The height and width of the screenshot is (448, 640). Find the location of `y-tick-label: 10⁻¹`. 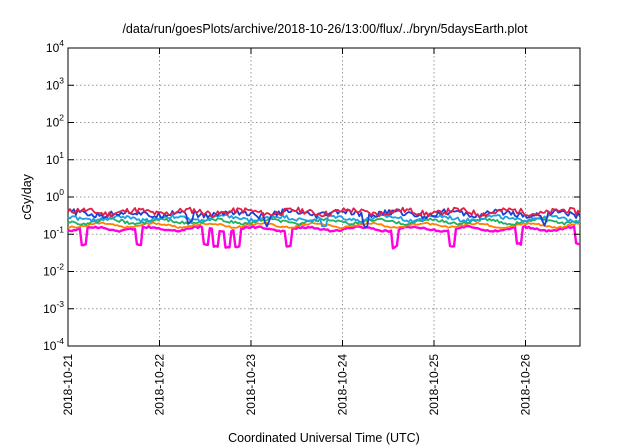

y-tick-label: 10⁻¹ is located at coordinates (53, 232).